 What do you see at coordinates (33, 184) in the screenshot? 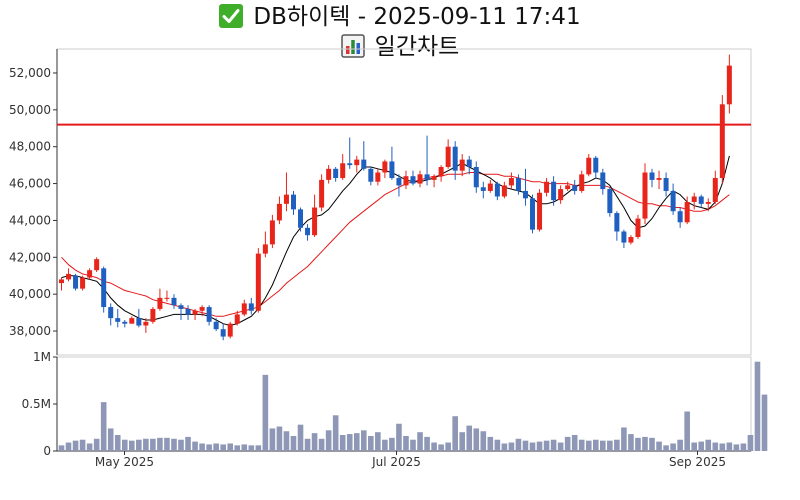
I see `price-y-tick: 46,000` at bounding box center [33, 184].